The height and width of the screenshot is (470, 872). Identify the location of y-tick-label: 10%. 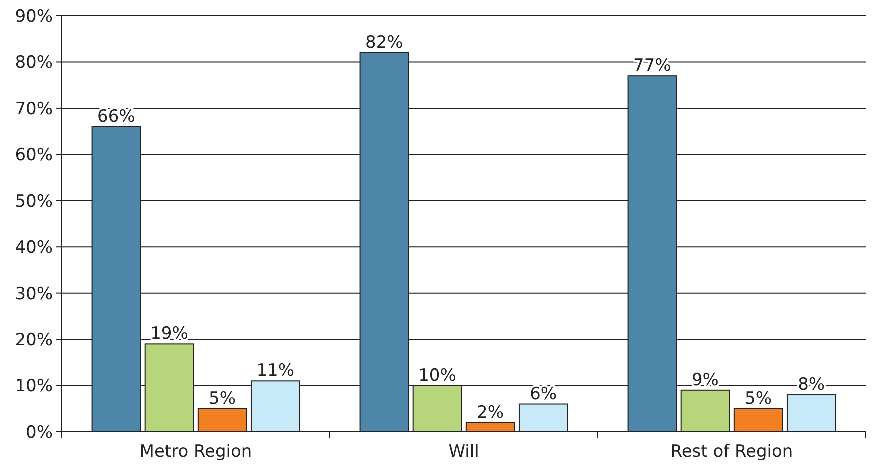
(34, 386).